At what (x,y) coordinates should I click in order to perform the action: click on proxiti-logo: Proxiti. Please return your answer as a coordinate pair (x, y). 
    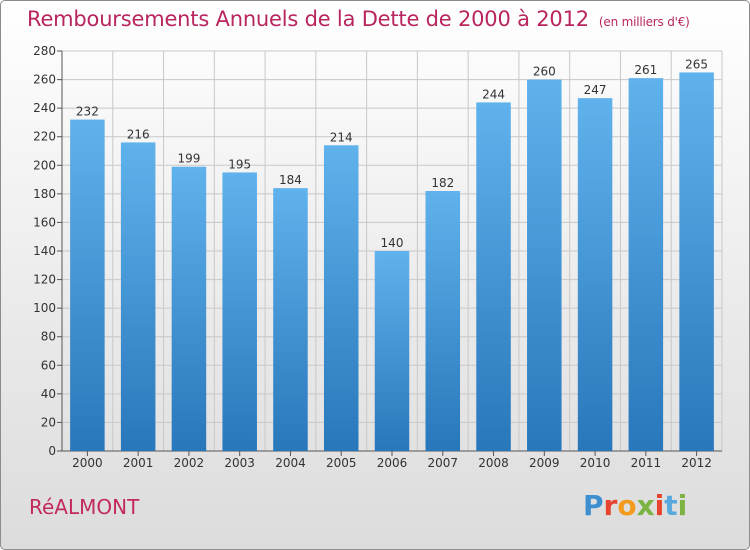
    Looking at the image, I should click on (635, 505).